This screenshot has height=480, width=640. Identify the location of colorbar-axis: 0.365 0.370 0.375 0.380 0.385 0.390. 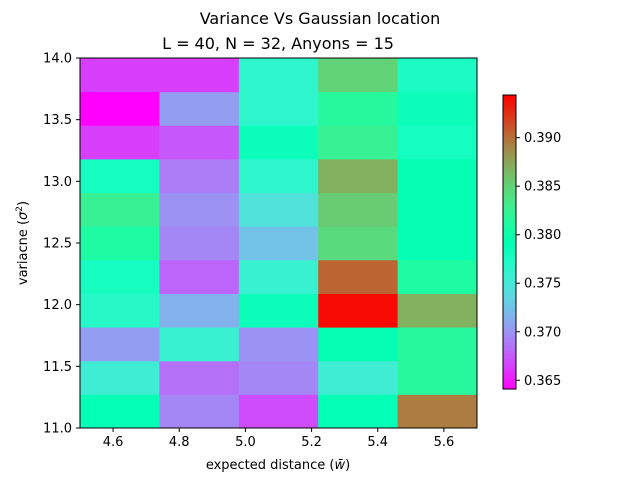
(538, 260).